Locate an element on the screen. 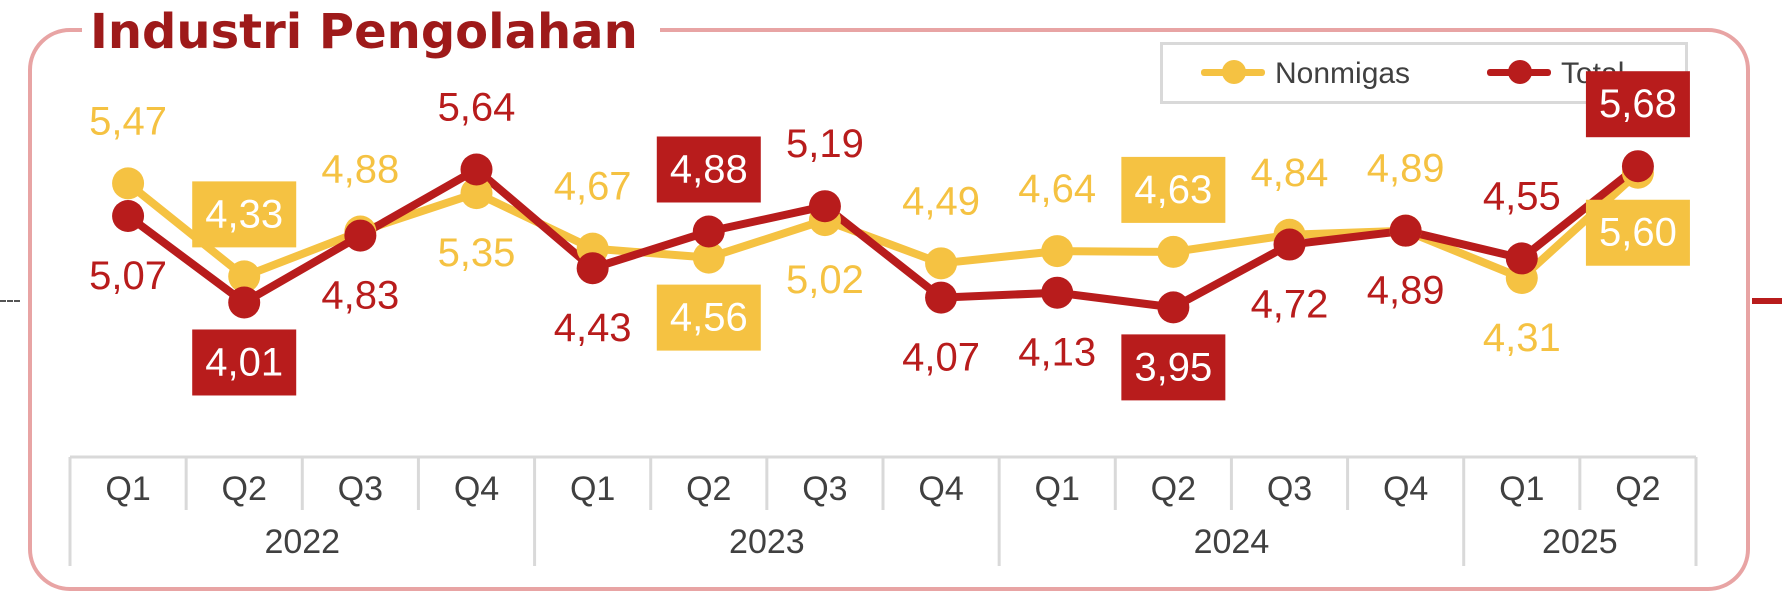  data-label-nonmigas: 5,35 is located at coordinates (477, 253).